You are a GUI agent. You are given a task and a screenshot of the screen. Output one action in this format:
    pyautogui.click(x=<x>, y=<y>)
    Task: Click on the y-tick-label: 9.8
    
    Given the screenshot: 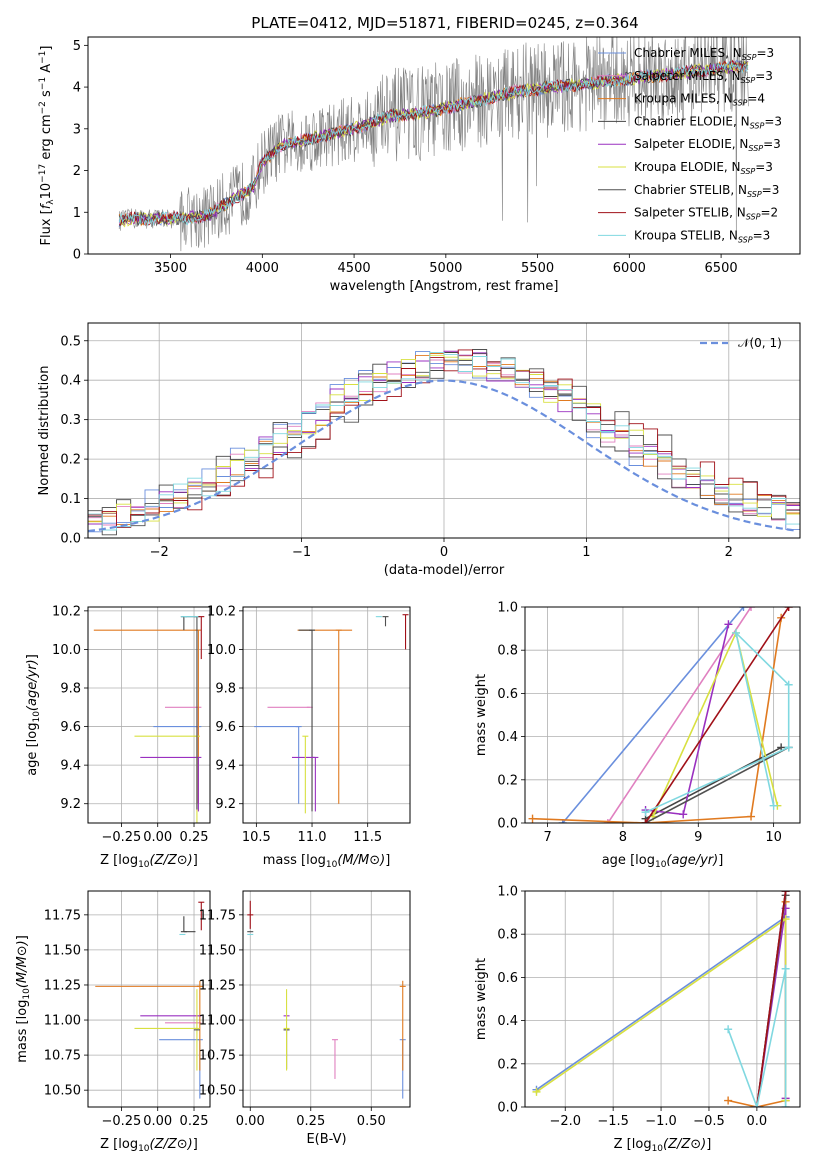 What is the action you would take?
    pyautogui.click(x=225, y=689)
    